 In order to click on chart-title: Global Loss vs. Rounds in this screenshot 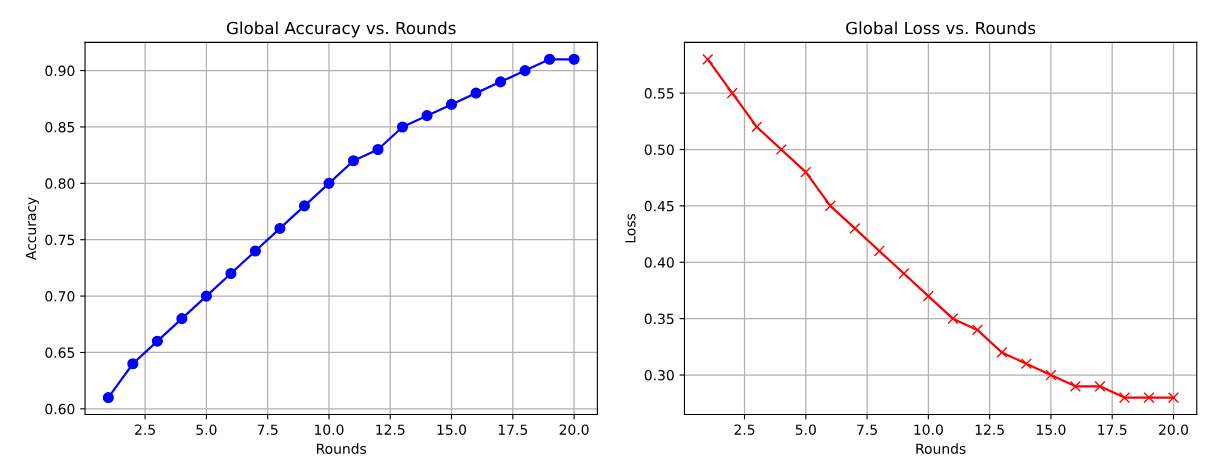, I will do `click(941, 28)`.